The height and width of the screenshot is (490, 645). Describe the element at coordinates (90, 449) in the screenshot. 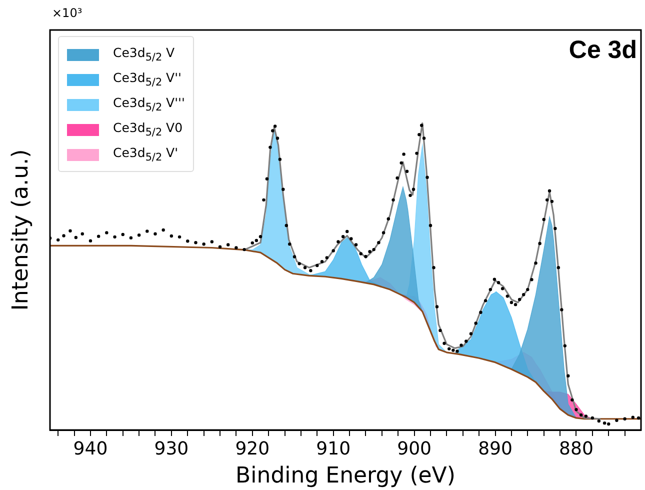

I see `x-tick-label: 940` at that location.